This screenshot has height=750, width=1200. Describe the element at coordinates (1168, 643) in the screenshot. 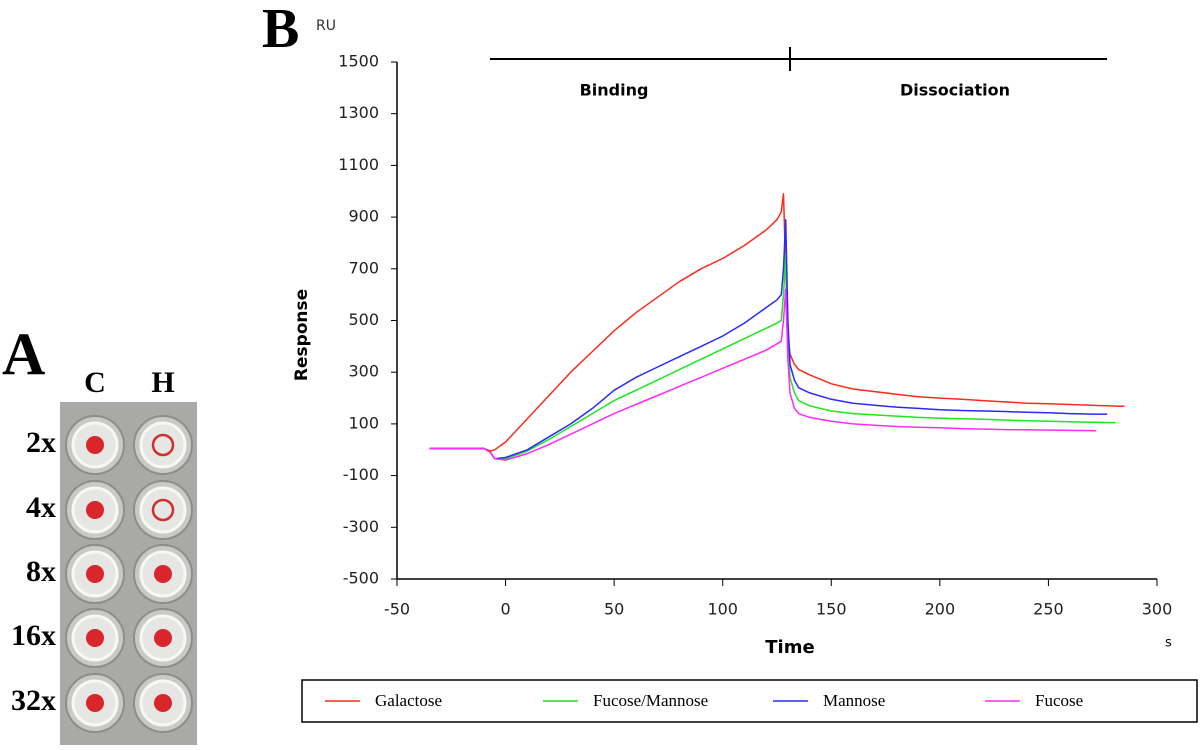

I see `x-unit: s` at that location.